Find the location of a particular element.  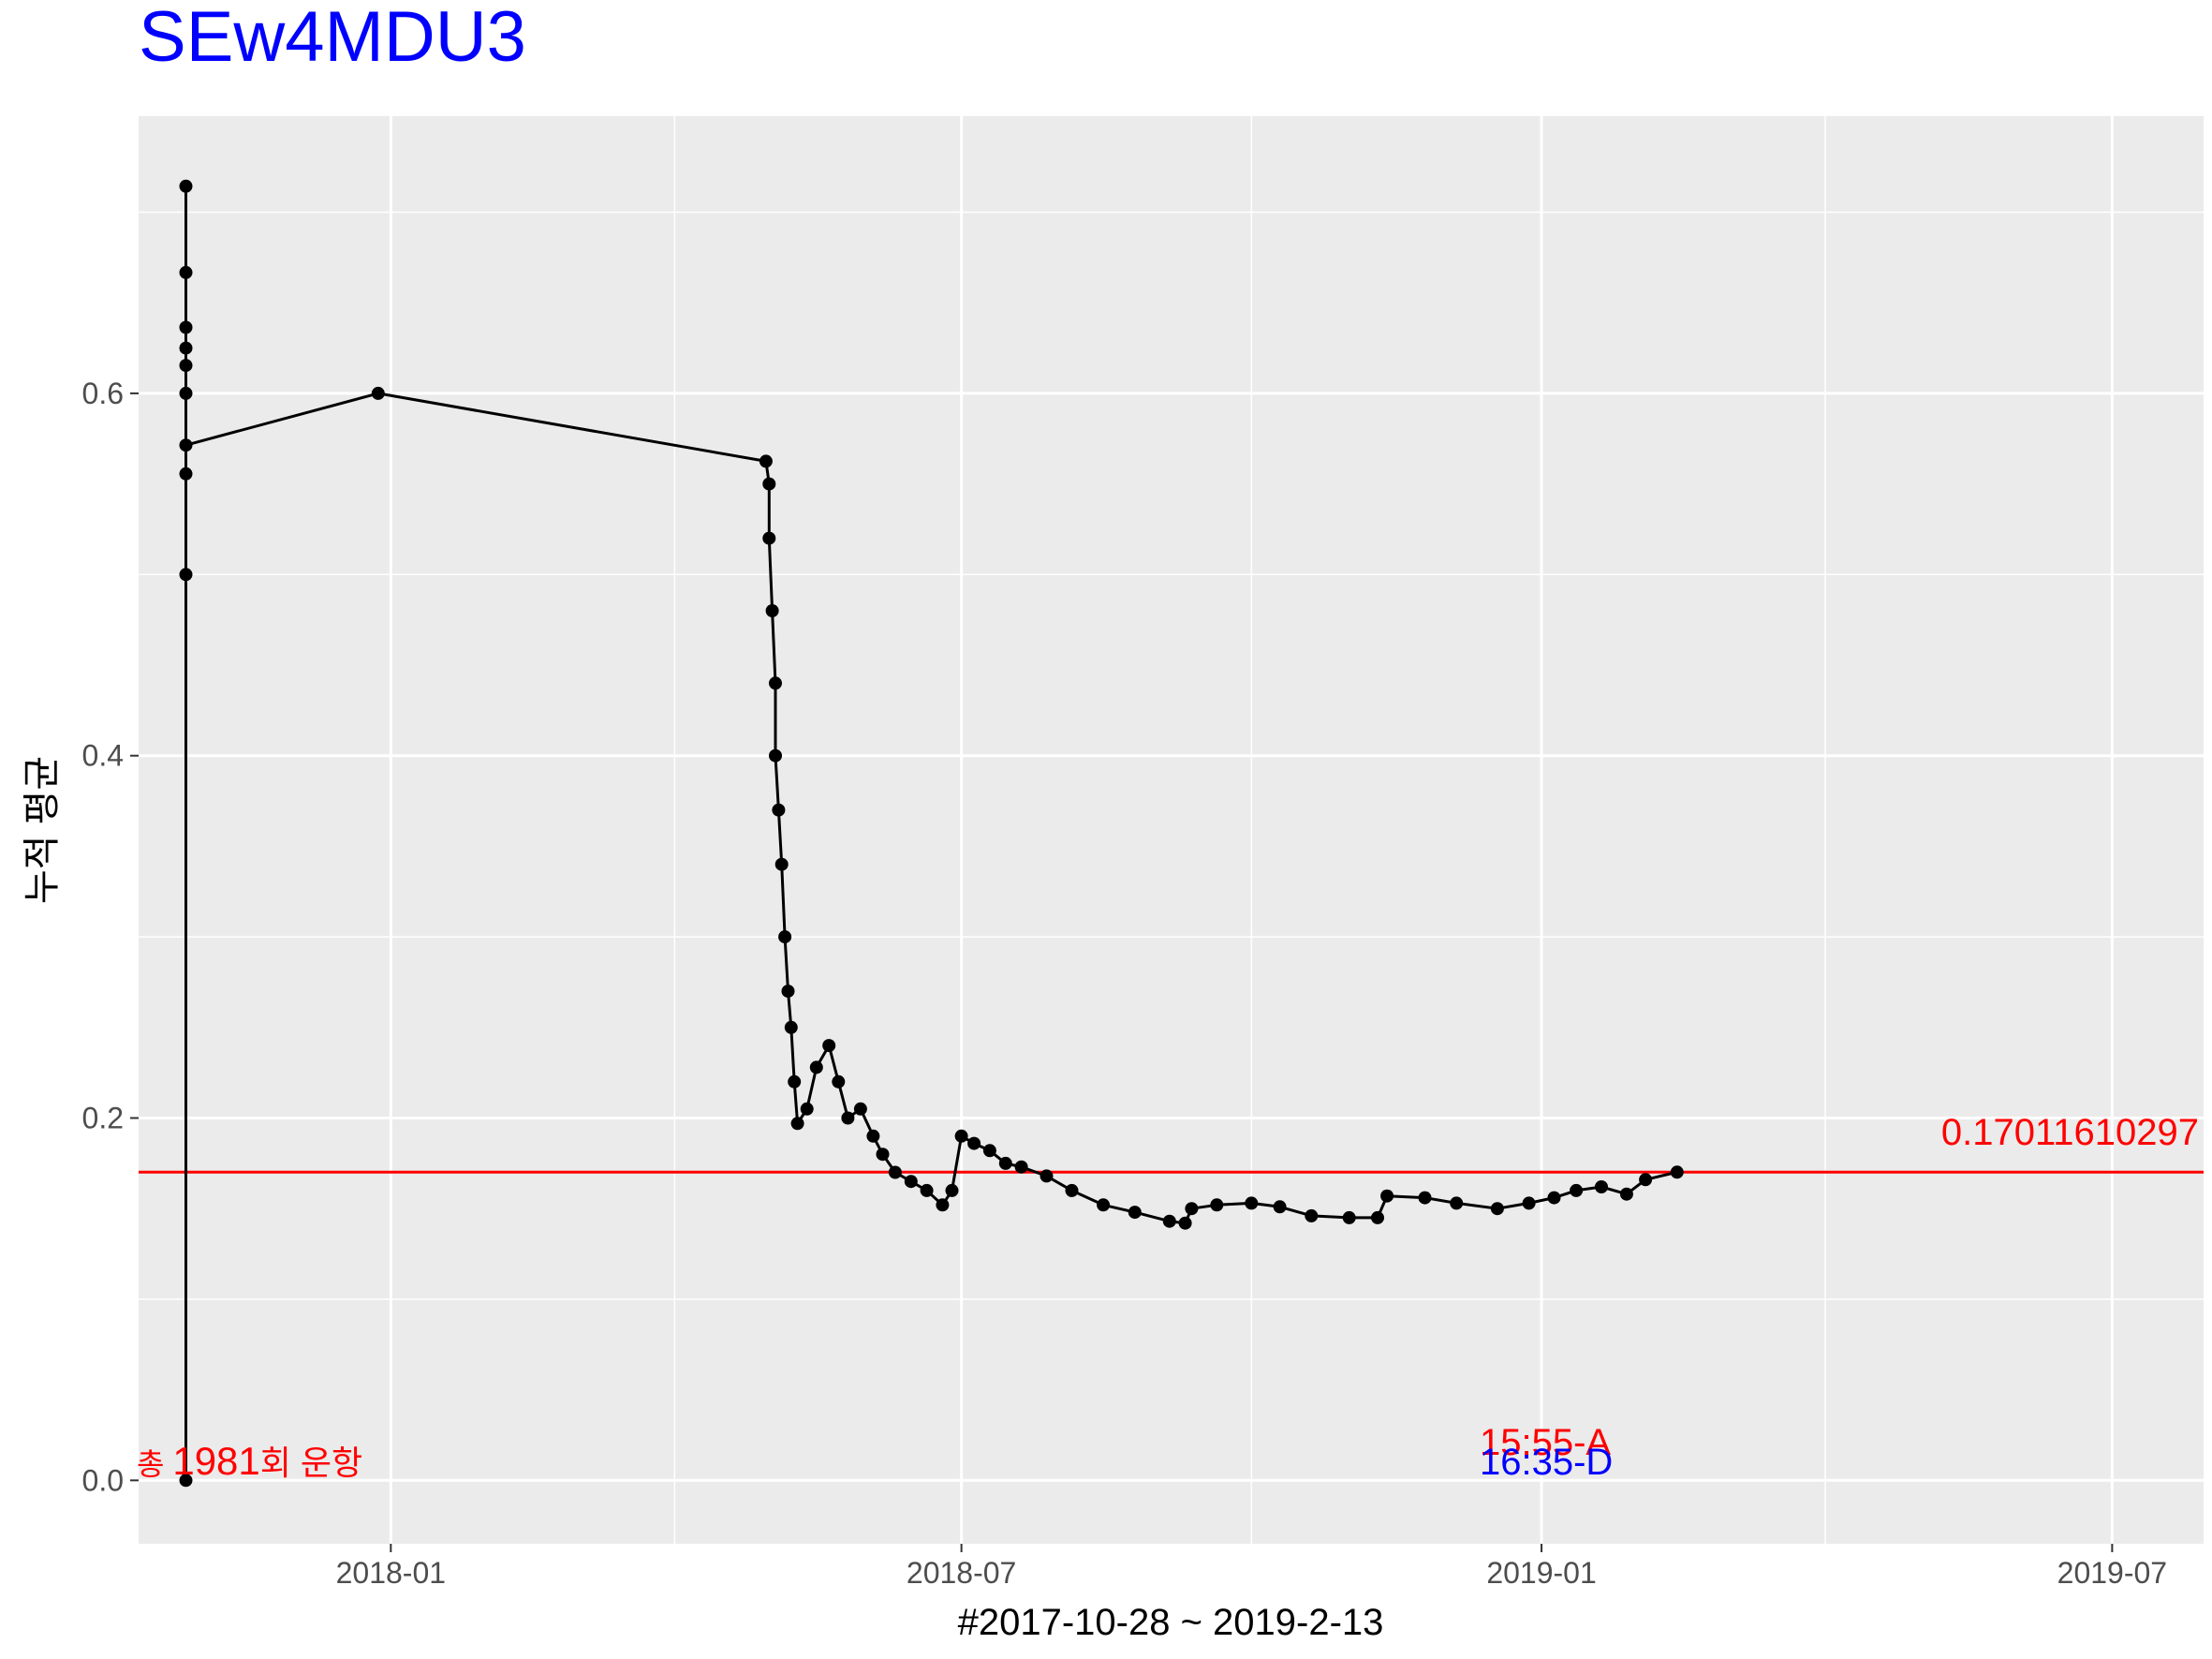

y-tick-label: 0.4 is located at coordinates (103, 756).